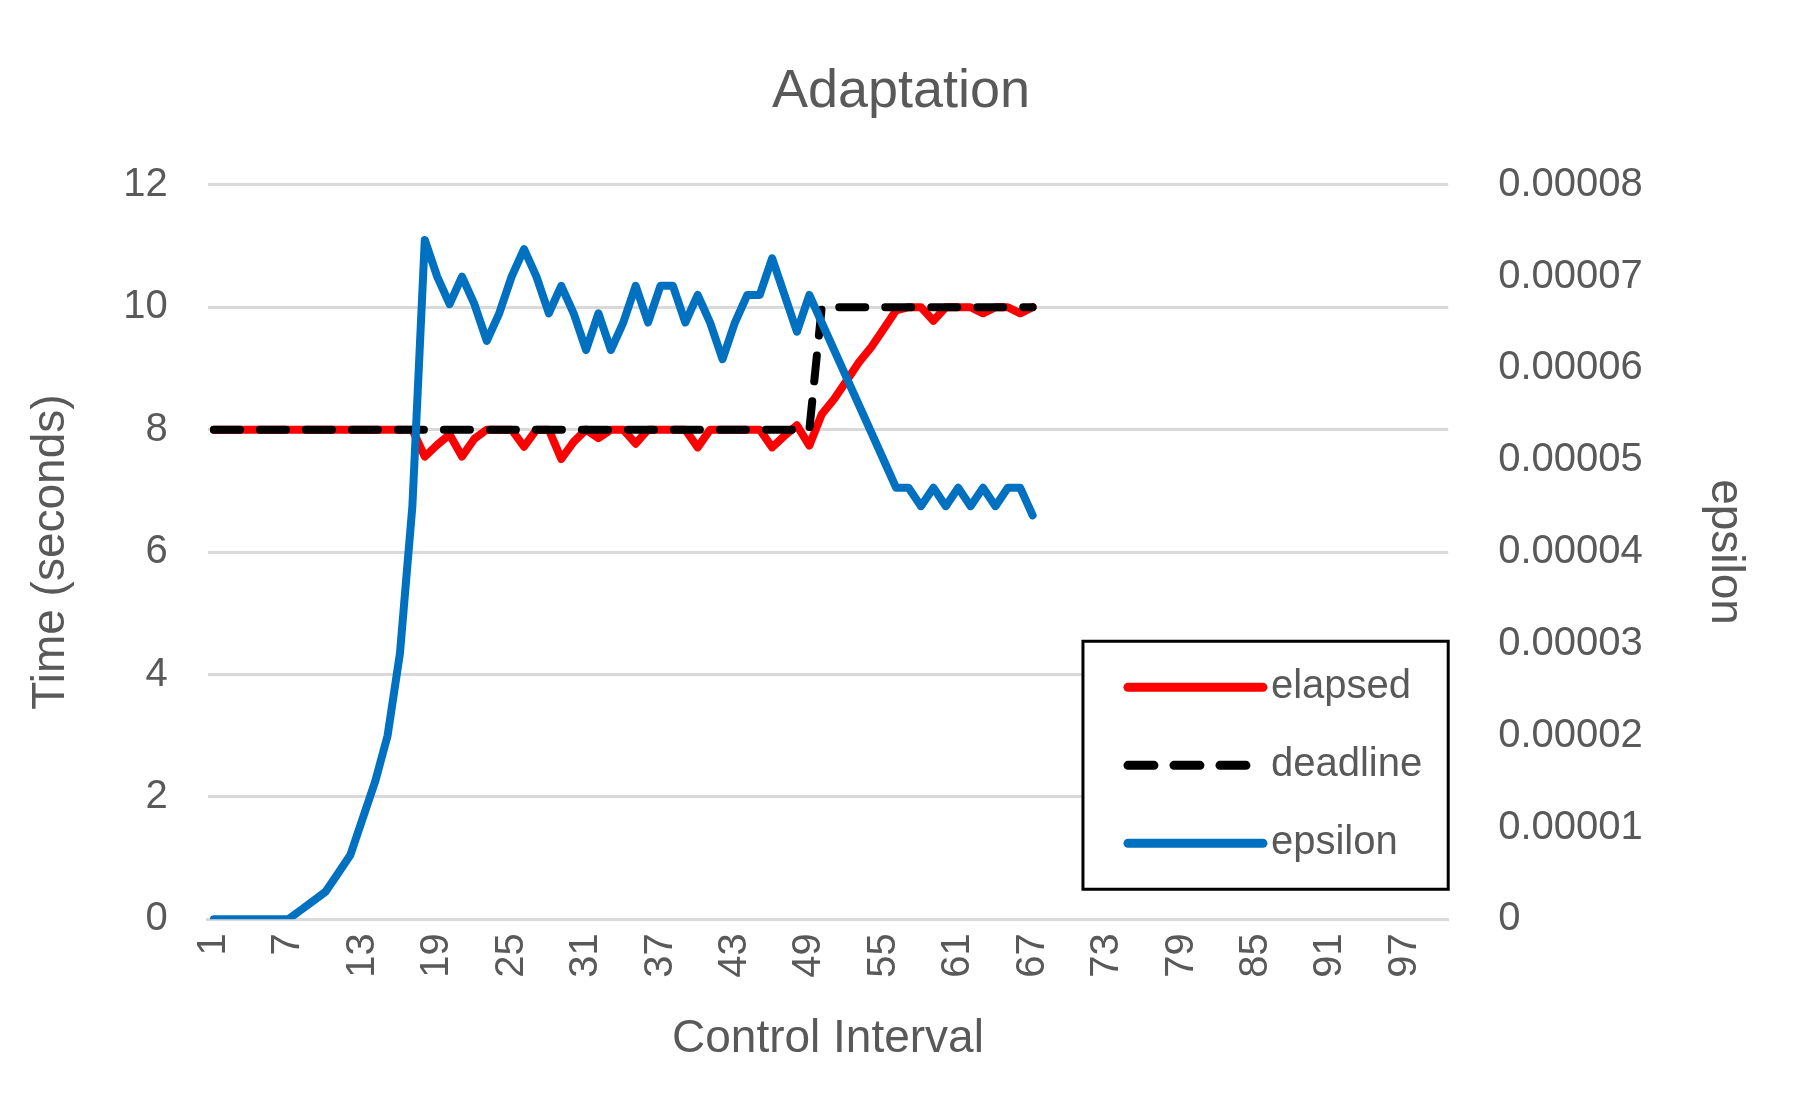 Image resolution: width=1812 pixels, height=1101 pixels. What do you see at coordinates (156, 793) in the screenshot?
I see `y-tick-label: 2` at bounding box center [156, 793].